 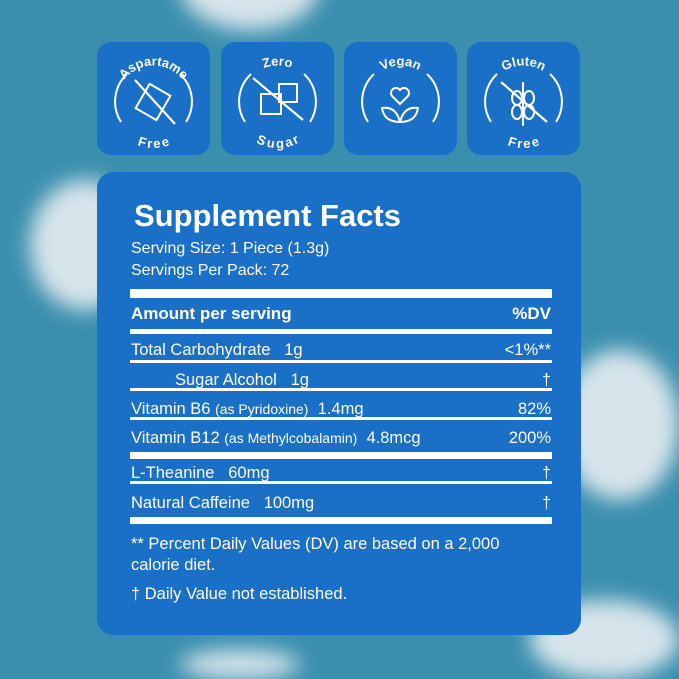 What do you see at coordinates (341, 503) in the screenshot?
I see `facts-row: Natural Caffeine 100mg †` at bounding box center [341, 503].